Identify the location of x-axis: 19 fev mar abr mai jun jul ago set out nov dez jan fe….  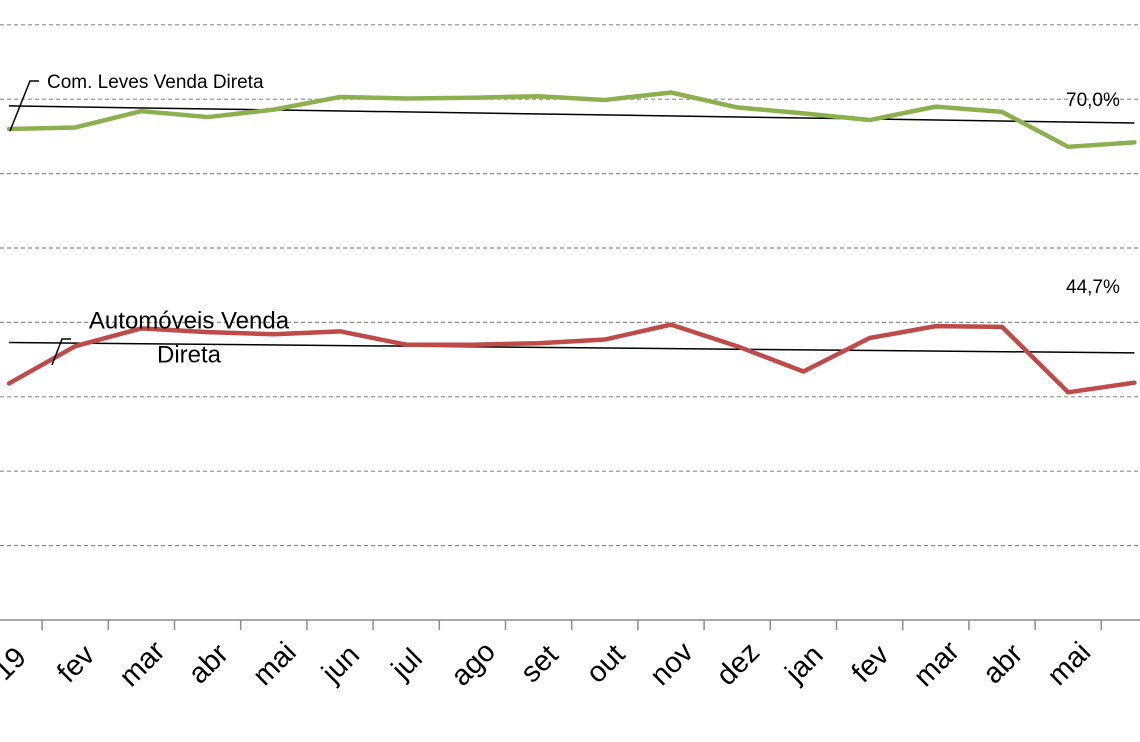
(570, 656).